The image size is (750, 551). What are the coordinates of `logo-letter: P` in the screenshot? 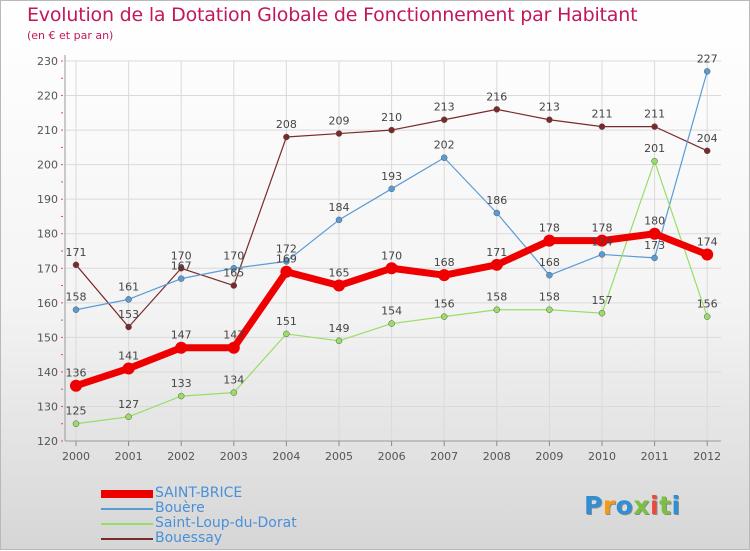 It's located at (593, 505).